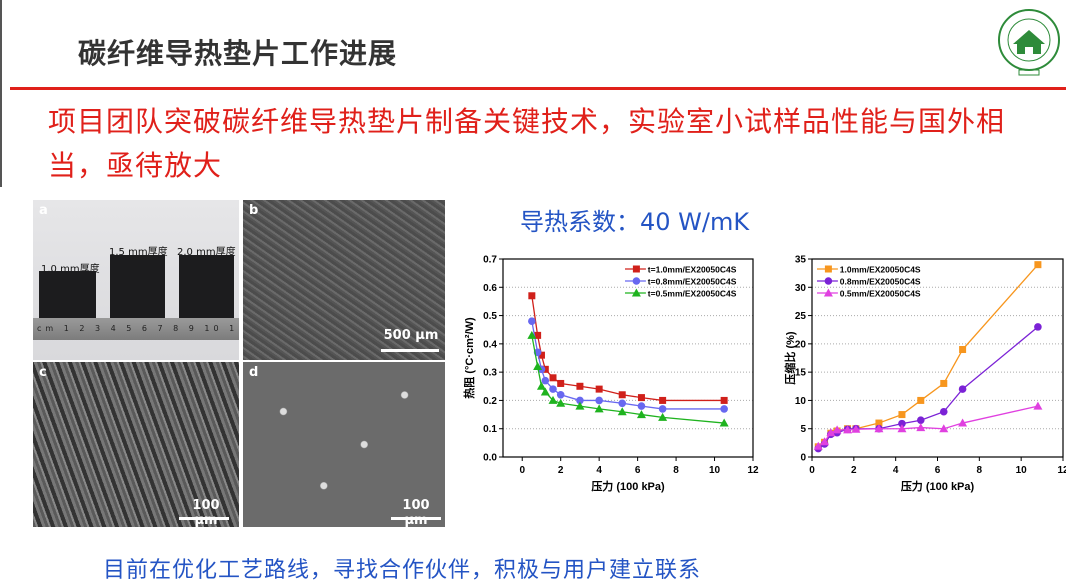  Describe the element at coordinates (880, 270) in the screenshot. I see `legend-label: 1.0mm/EX20050C4S` at that location.